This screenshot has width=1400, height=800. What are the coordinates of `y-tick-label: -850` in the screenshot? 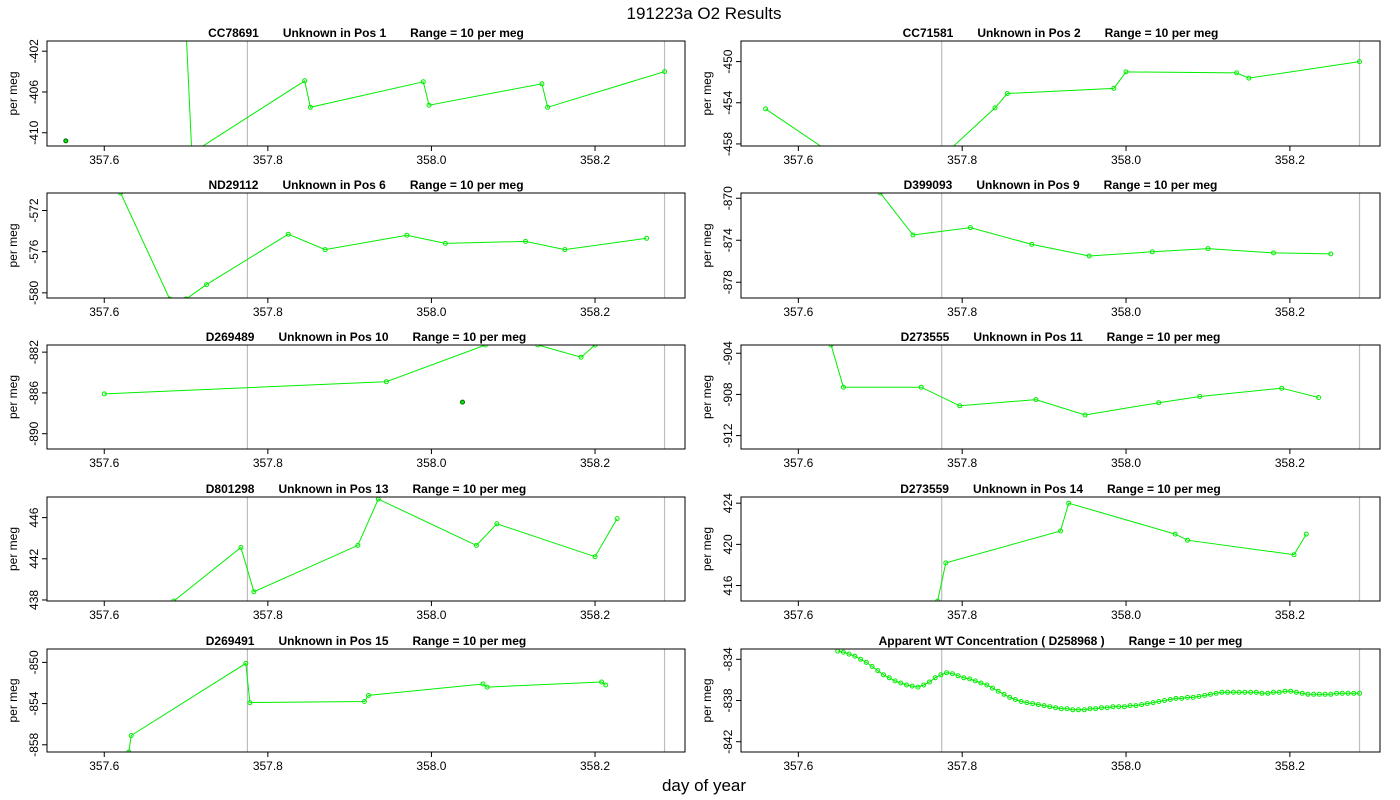 It's located at (34, 662).